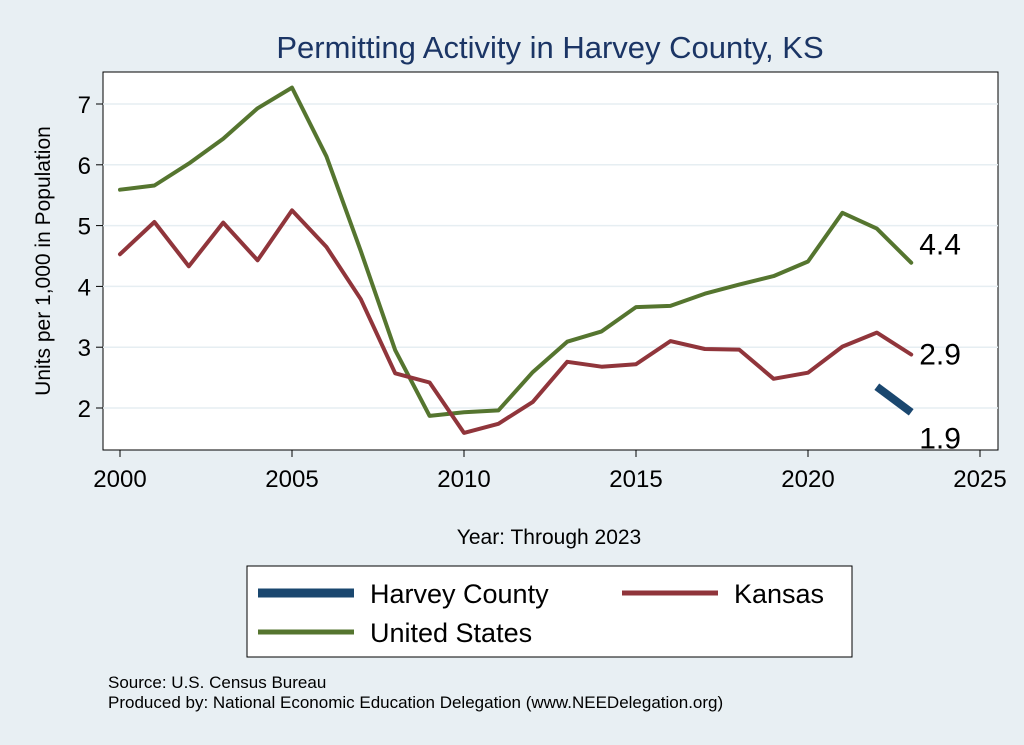 The height and width of the screenshot is (745, 1024). I want to click on y-tick-label: 7, so click(84, 105).